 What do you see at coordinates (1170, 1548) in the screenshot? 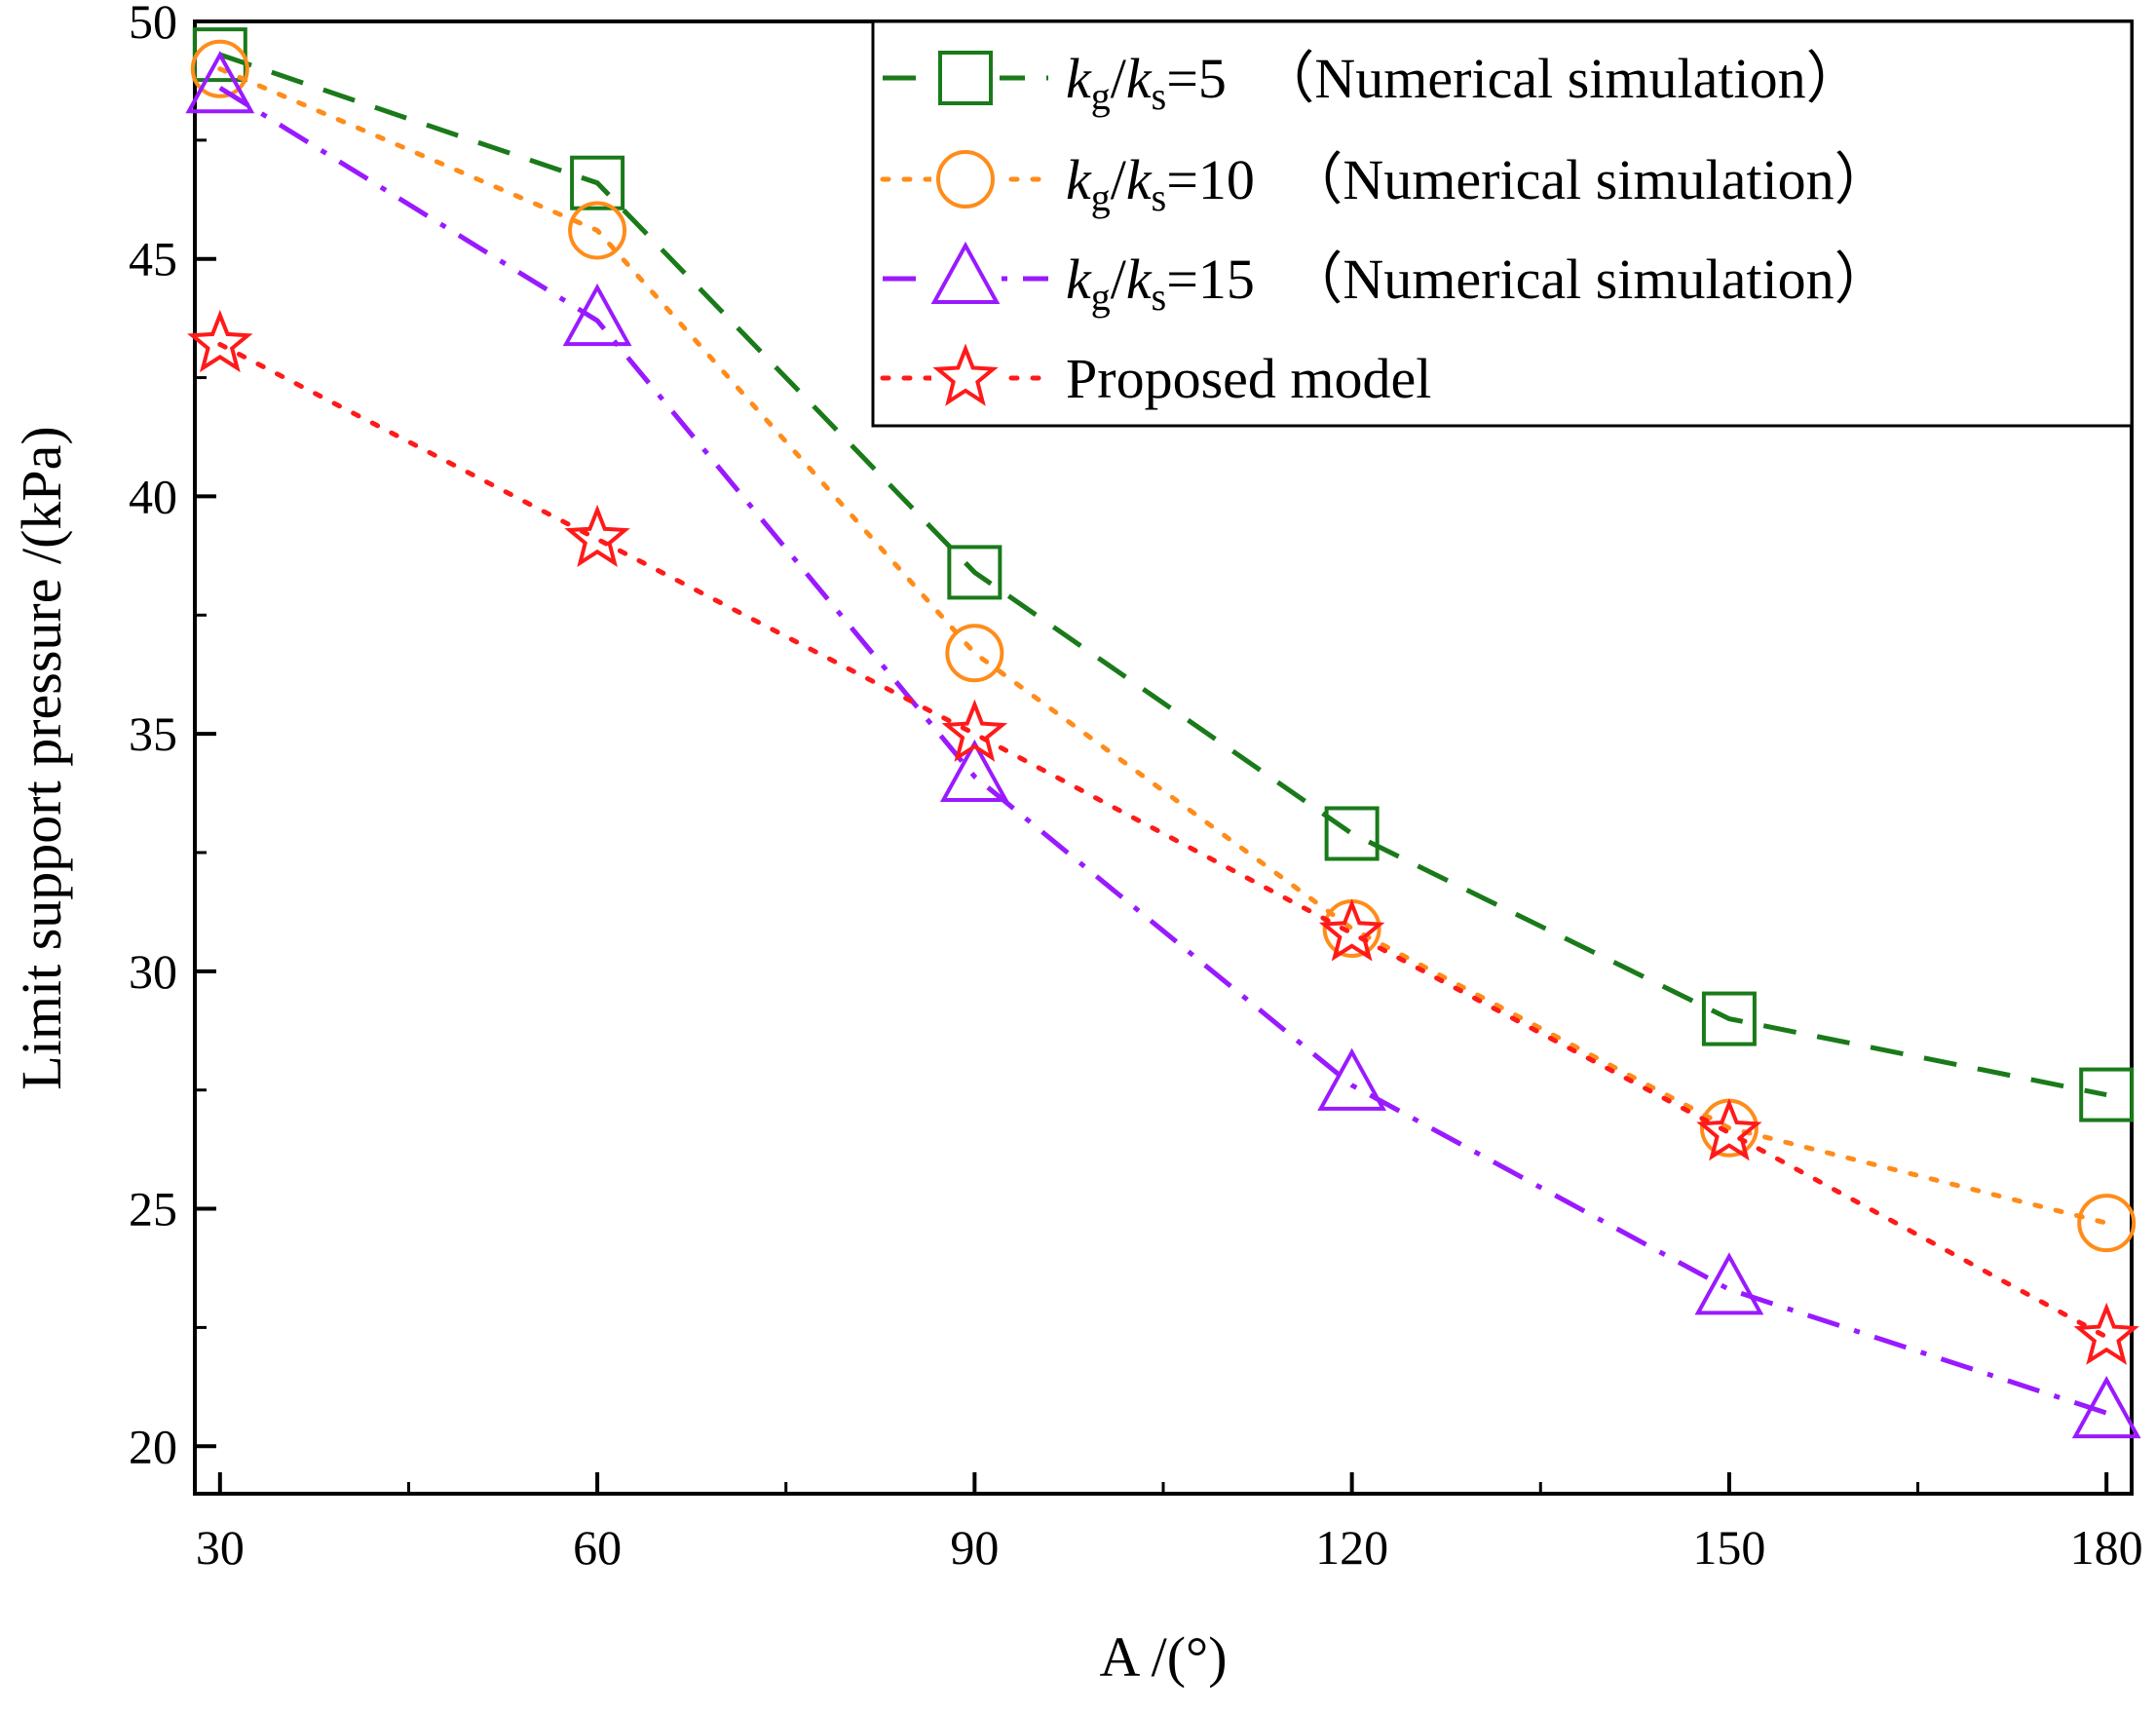
I see `x-tick-labels: 30 60 90 120 150 180` at bounding box center [1170, 1548].